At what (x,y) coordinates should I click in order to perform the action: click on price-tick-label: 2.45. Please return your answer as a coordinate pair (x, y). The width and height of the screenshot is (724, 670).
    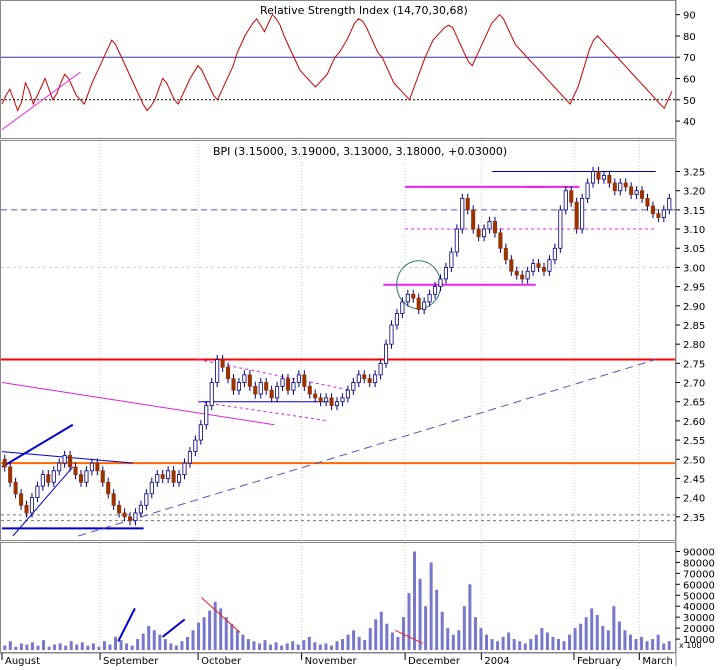
    Looking at the image, I should click on (694, 479).